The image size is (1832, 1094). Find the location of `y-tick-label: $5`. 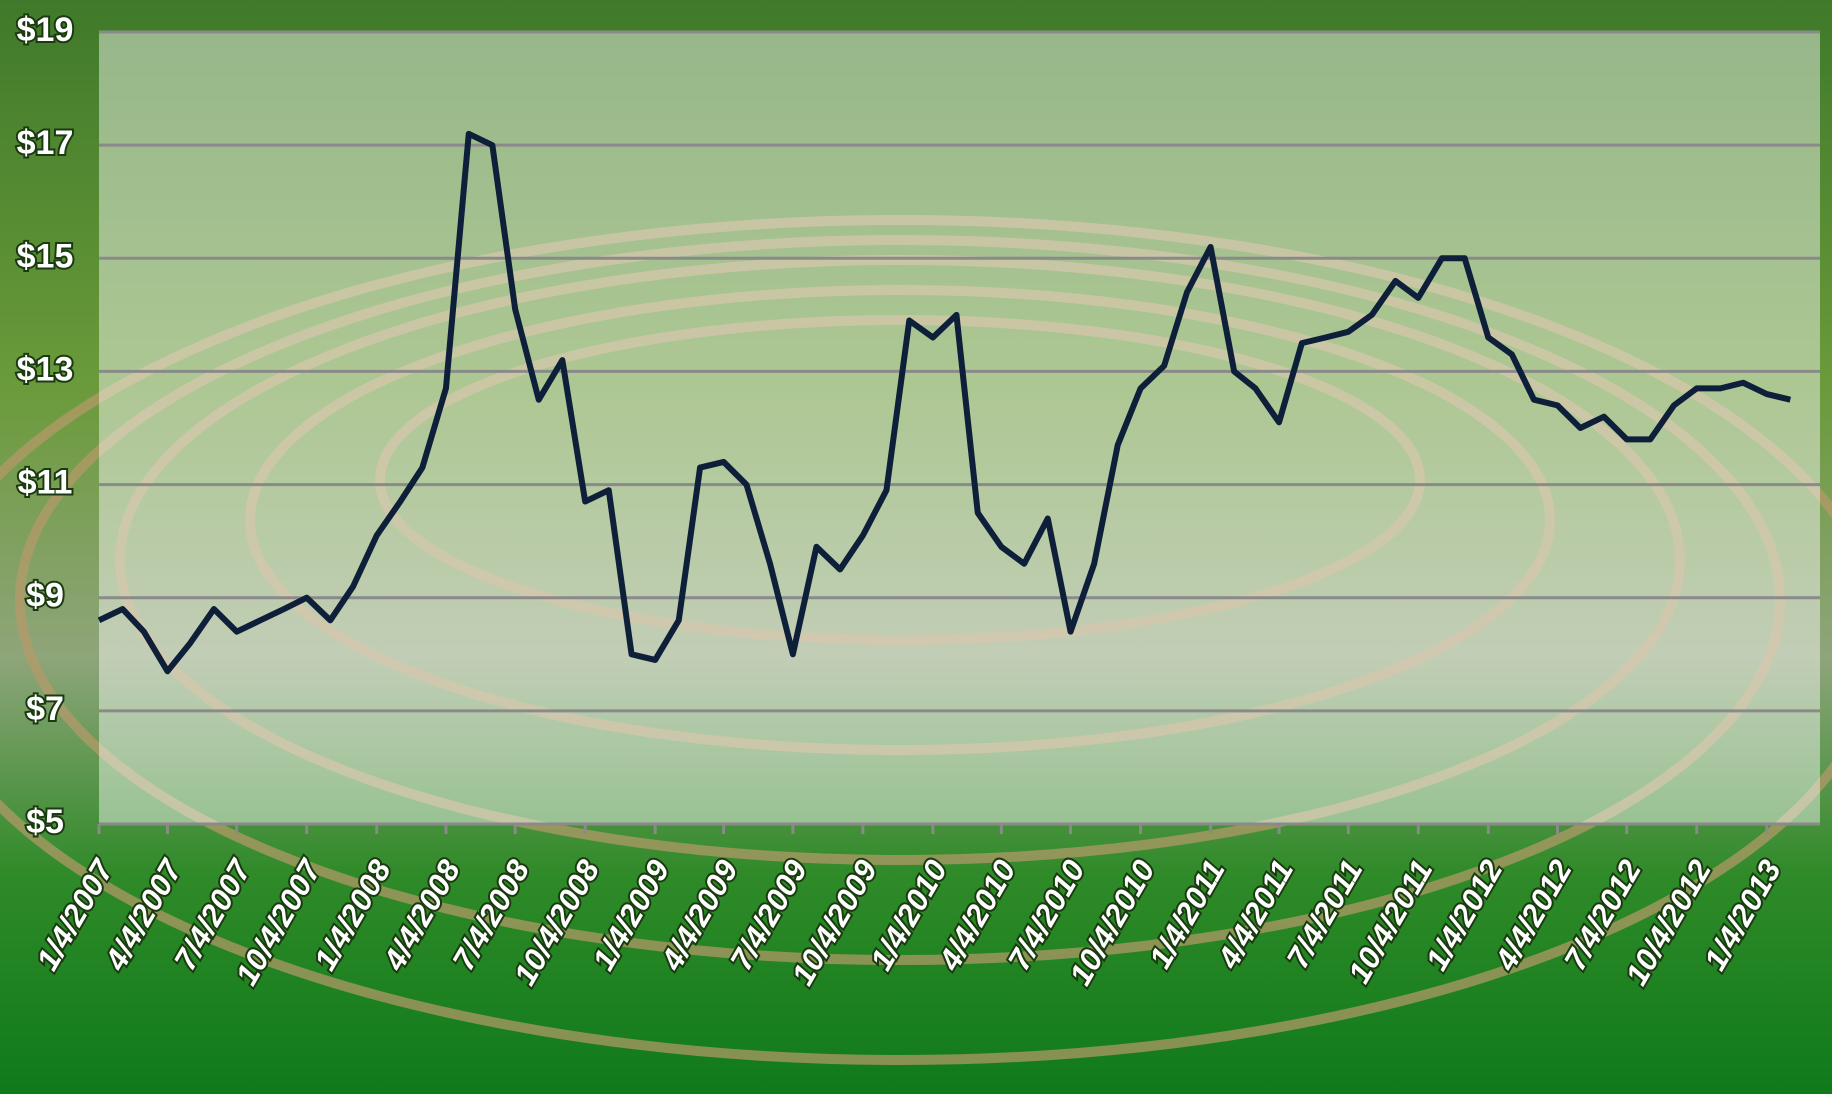

y-tick-label: $5 is located at coordinates (45, 822).